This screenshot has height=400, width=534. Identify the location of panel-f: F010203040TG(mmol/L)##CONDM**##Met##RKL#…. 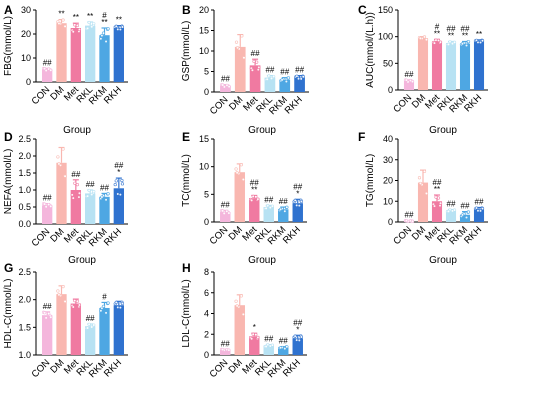
(423, 198).